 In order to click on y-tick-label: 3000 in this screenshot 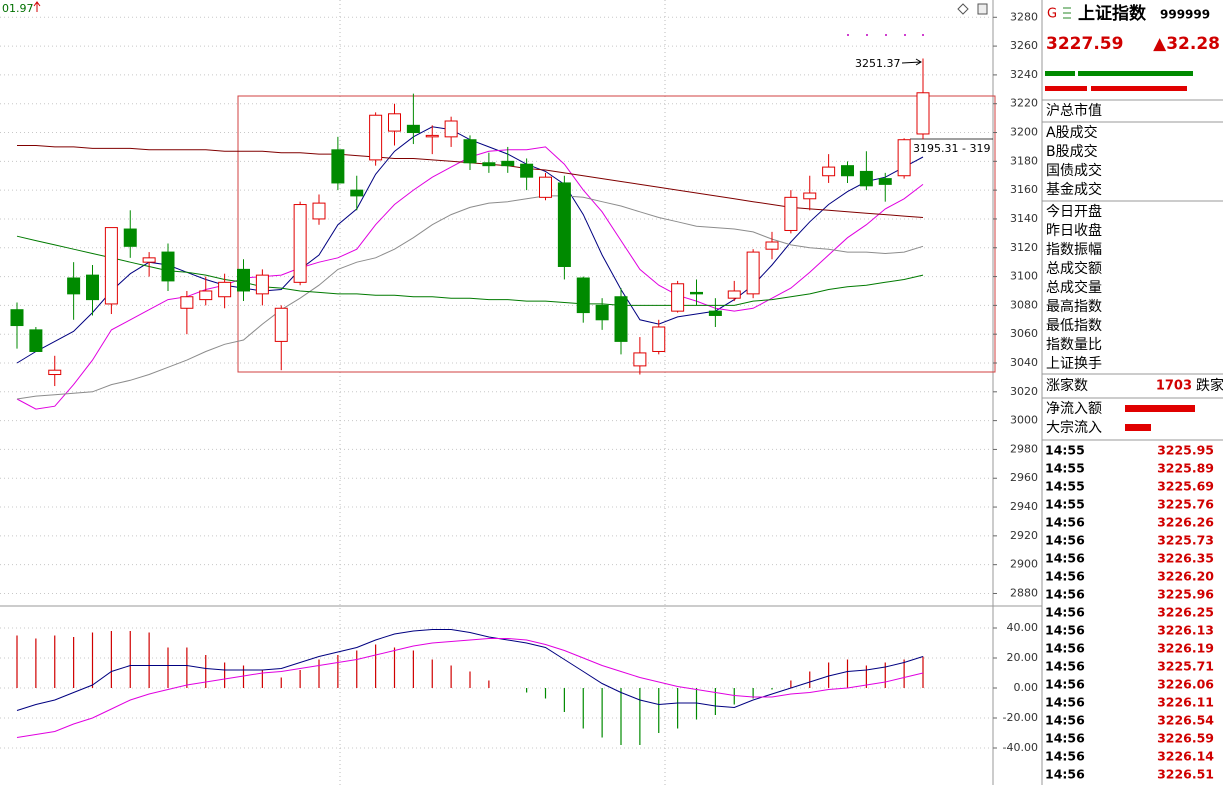, I will do `click(1024, 420)`.